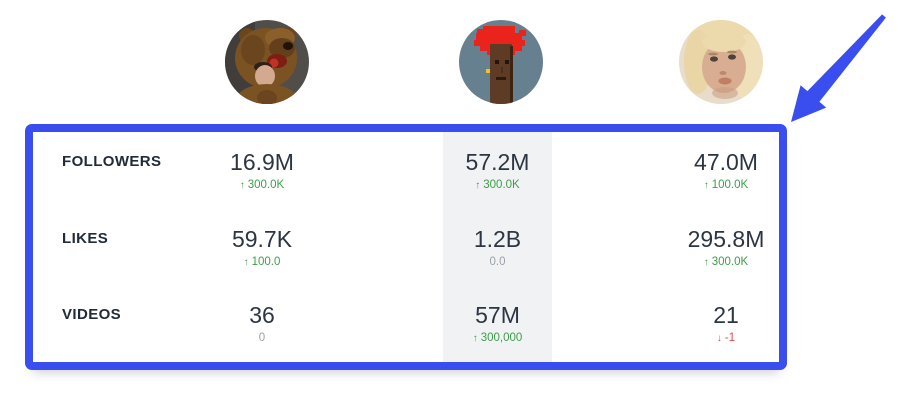 This screenshot has width=910, height=404. I want to click on blonde-woman-avatar-image, so click(721, 62).